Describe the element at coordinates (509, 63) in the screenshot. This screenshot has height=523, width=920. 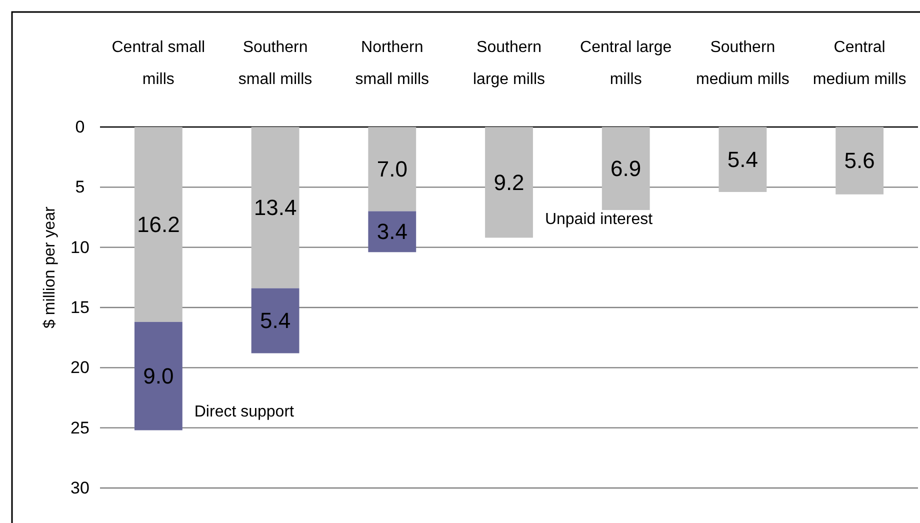
I see `x-tick-label: Southern large mills` at that location.